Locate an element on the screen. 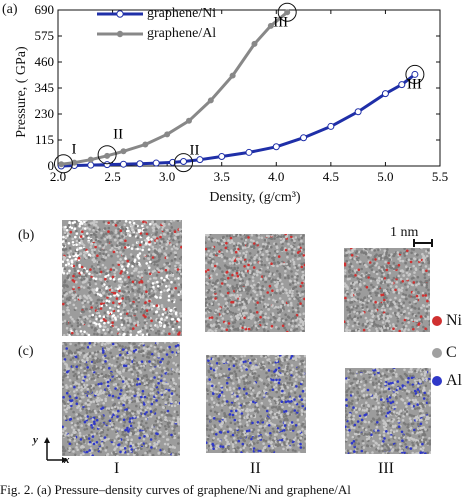 This screenshot has height=499, width=474. y-axis-title: Pressure, ( GPa) is located at coordinates (21, 92).